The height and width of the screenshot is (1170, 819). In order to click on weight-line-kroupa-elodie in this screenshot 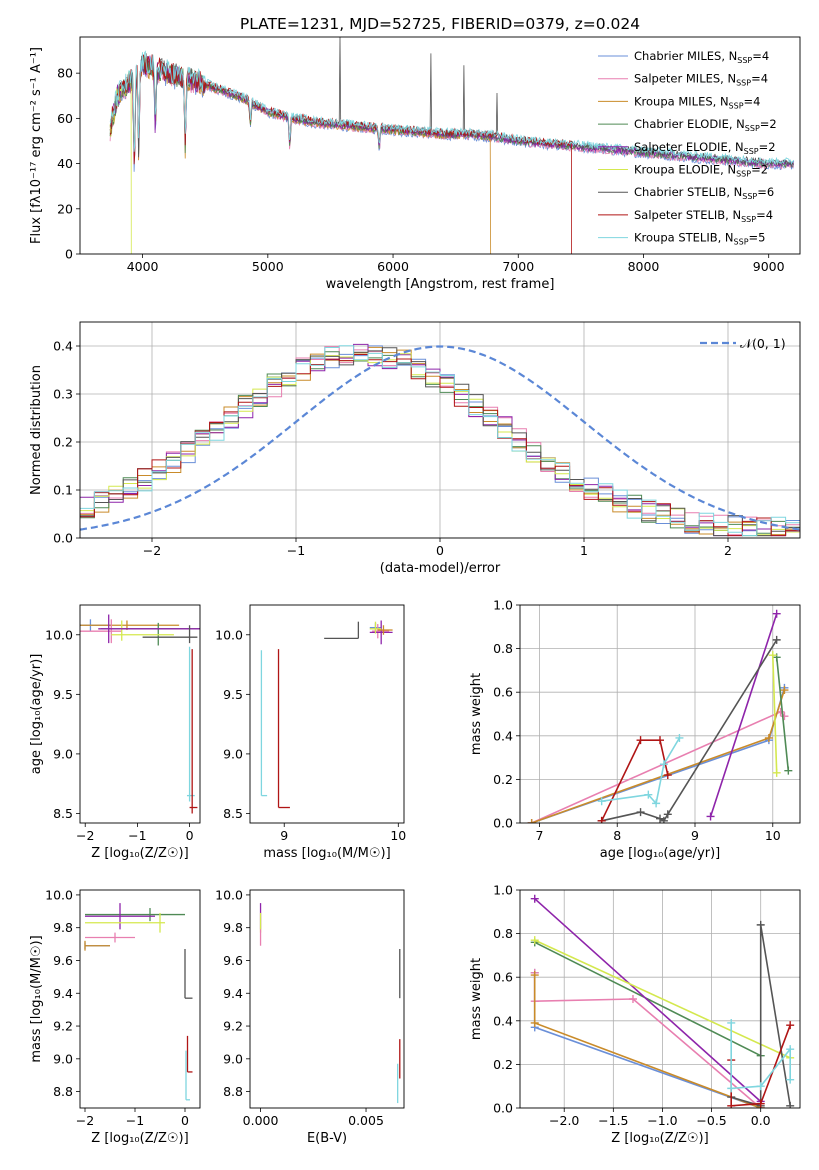, I will do `click(662, 999)`.